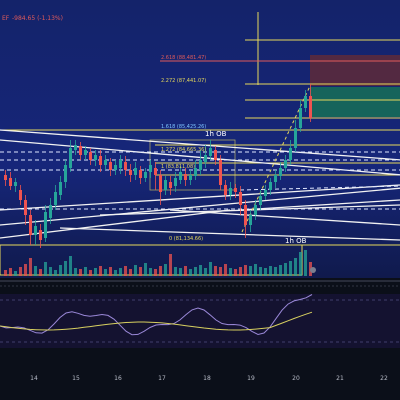 The height and width of the screenshot is (400, 400). I want to click on rsi-band, so click(200, 321).